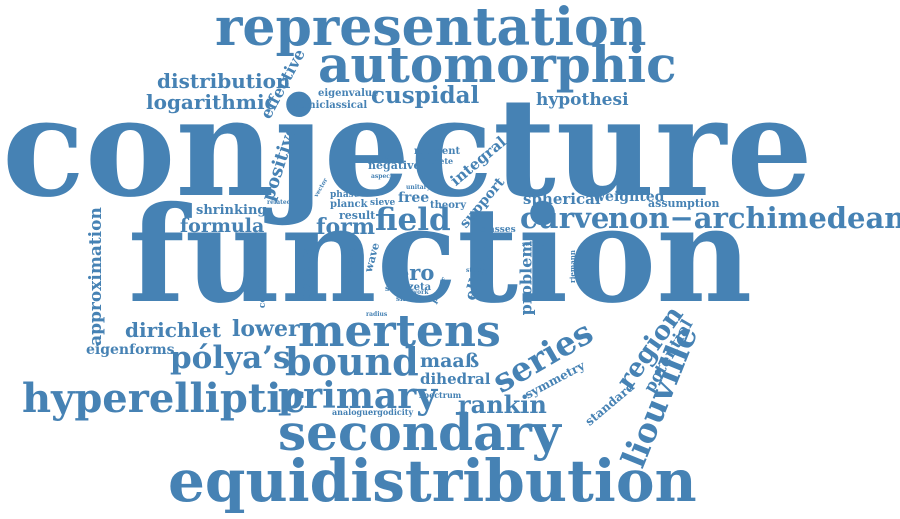  Describe the element at coordinates (526, 278) in the screenshot. I see `word-problem: problem` at that location.